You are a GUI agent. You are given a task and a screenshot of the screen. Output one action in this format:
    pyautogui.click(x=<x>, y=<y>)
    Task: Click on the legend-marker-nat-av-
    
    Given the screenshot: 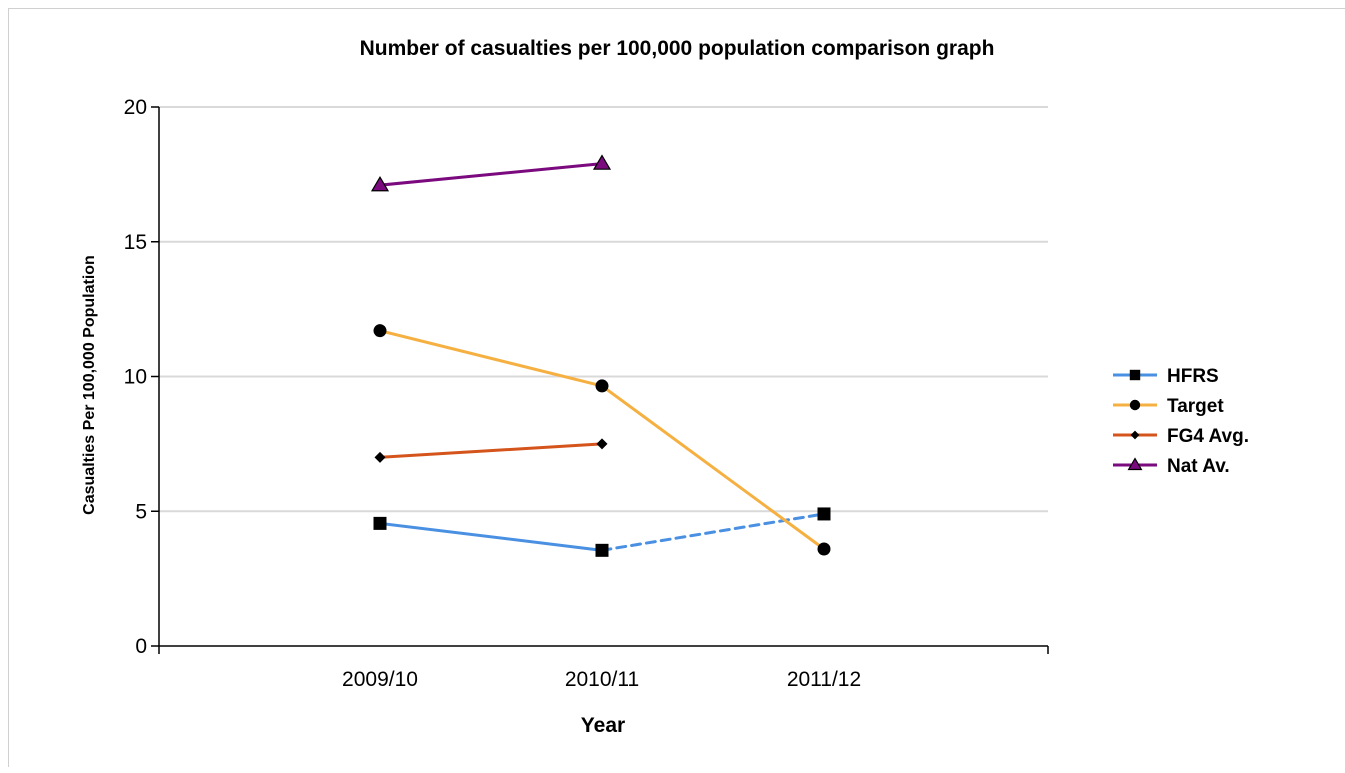 What is the action you would take?
    pyautogui.click(x=1135, y=464)
    